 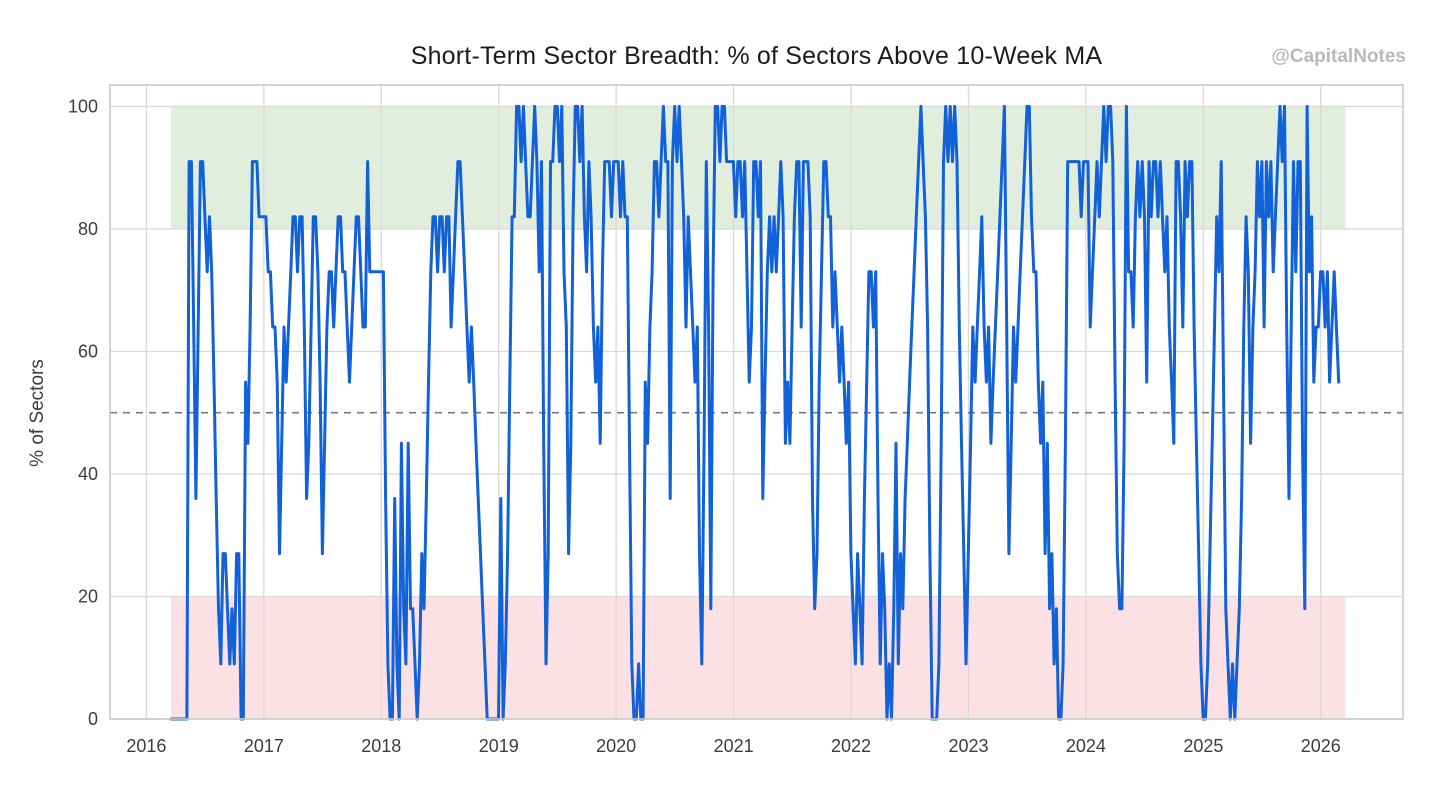 I want to click on watermark-handle: @CapitalNotes, so click(x=1338, y=56).